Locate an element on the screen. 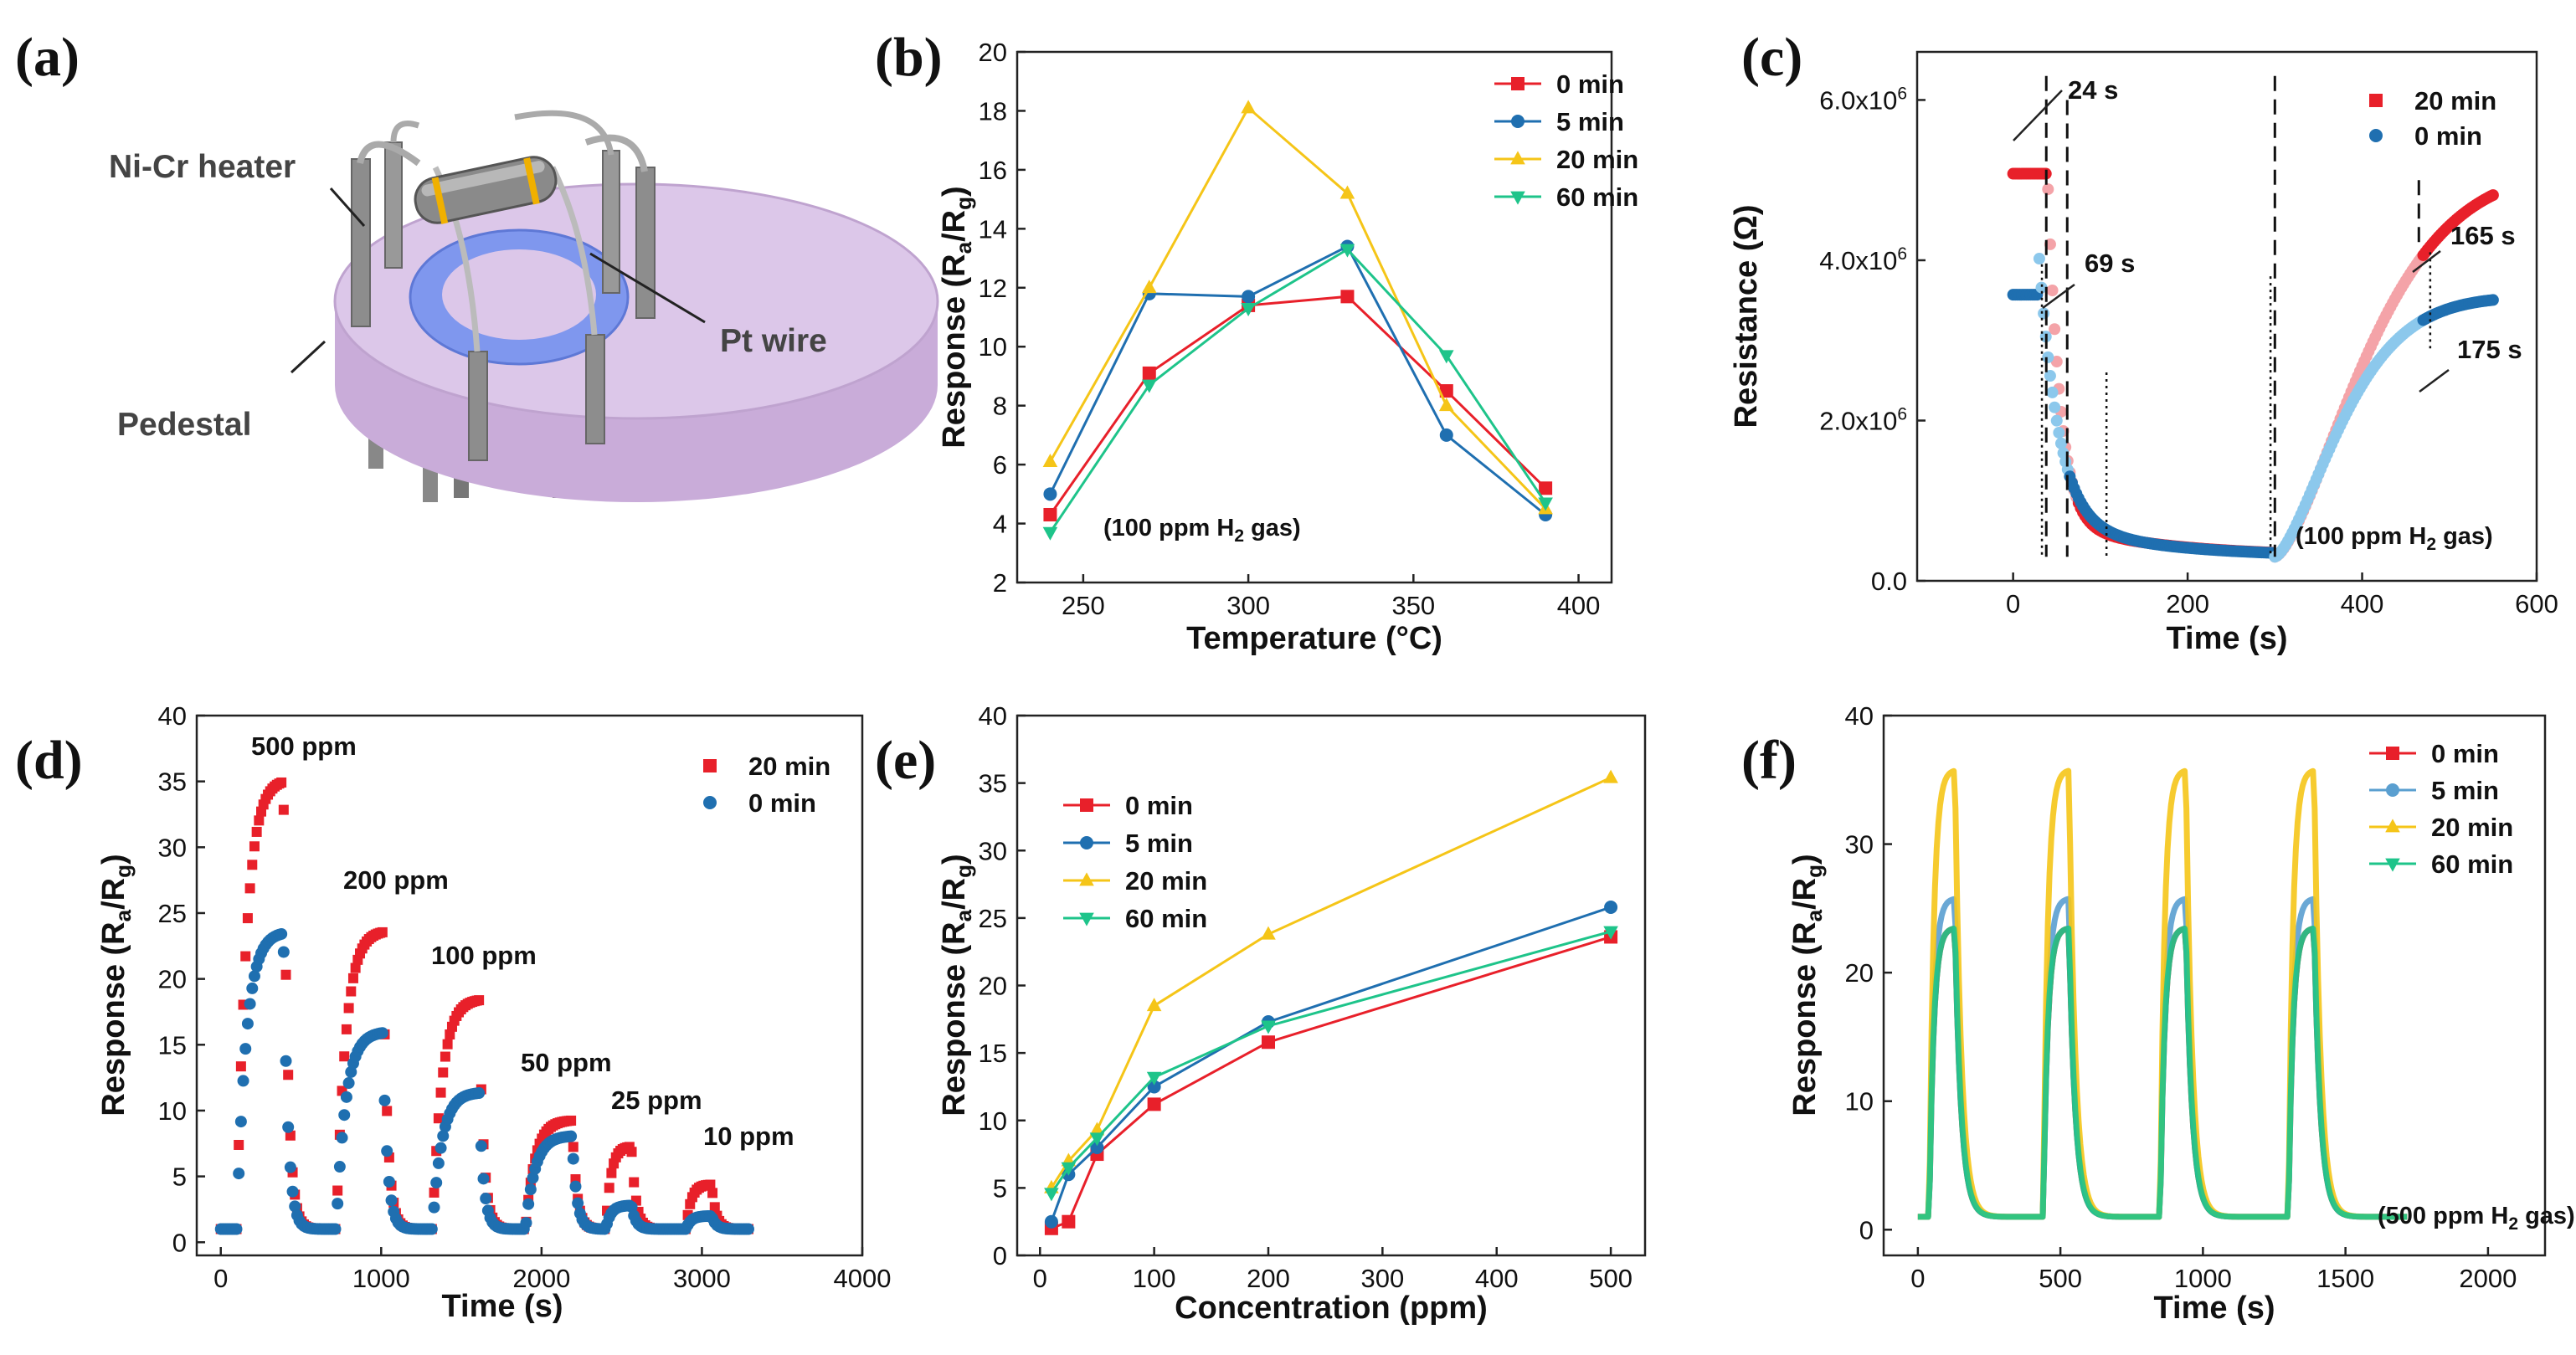 This screenshot has height=1355, width=2576. arrow-69s is located at coordinates (2059, 296).